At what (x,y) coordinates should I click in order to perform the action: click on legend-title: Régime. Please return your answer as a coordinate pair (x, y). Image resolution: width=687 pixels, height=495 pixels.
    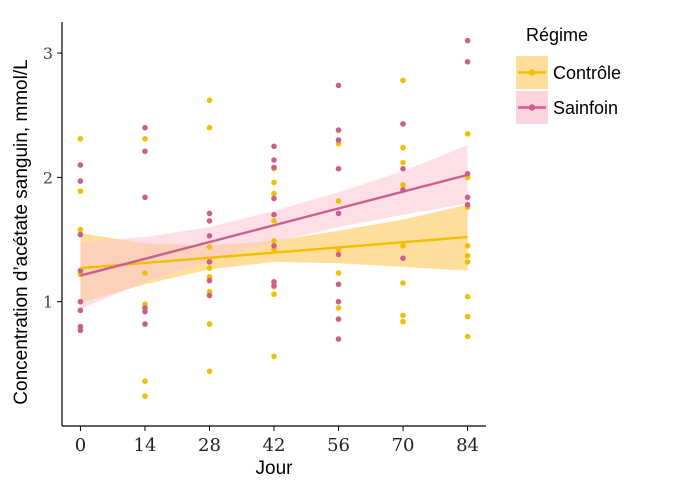
    Looking at the image, I should click on (557, 35).